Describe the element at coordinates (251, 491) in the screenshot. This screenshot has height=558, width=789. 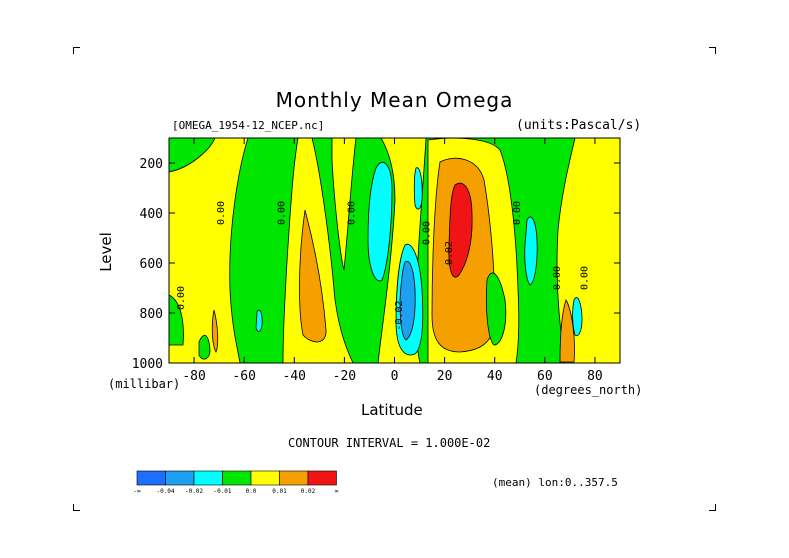
I see `colorbar-level-label: 0.0` at that location.